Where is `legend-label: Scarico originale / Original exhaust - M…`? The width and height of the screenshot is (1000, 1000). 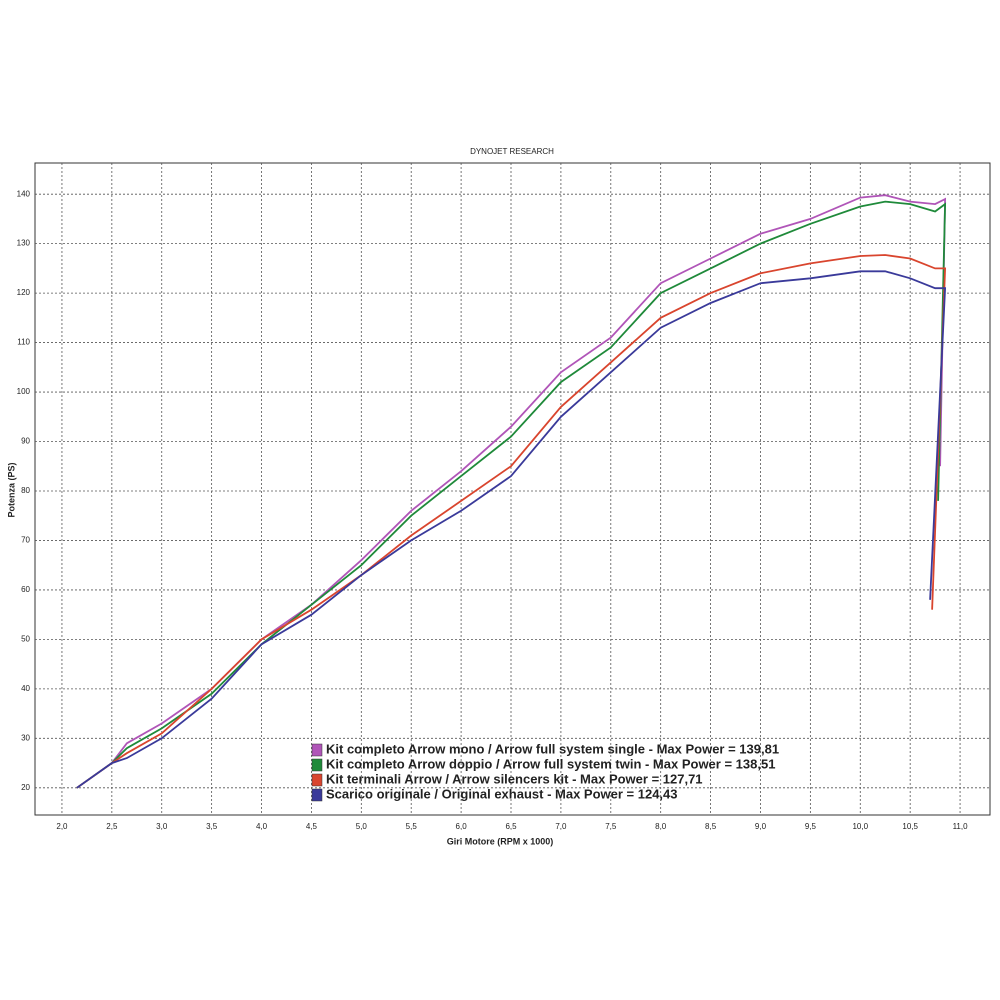 legend-label: Scarico originale / Original exhaust - M… is located at coordinates (502, 793).